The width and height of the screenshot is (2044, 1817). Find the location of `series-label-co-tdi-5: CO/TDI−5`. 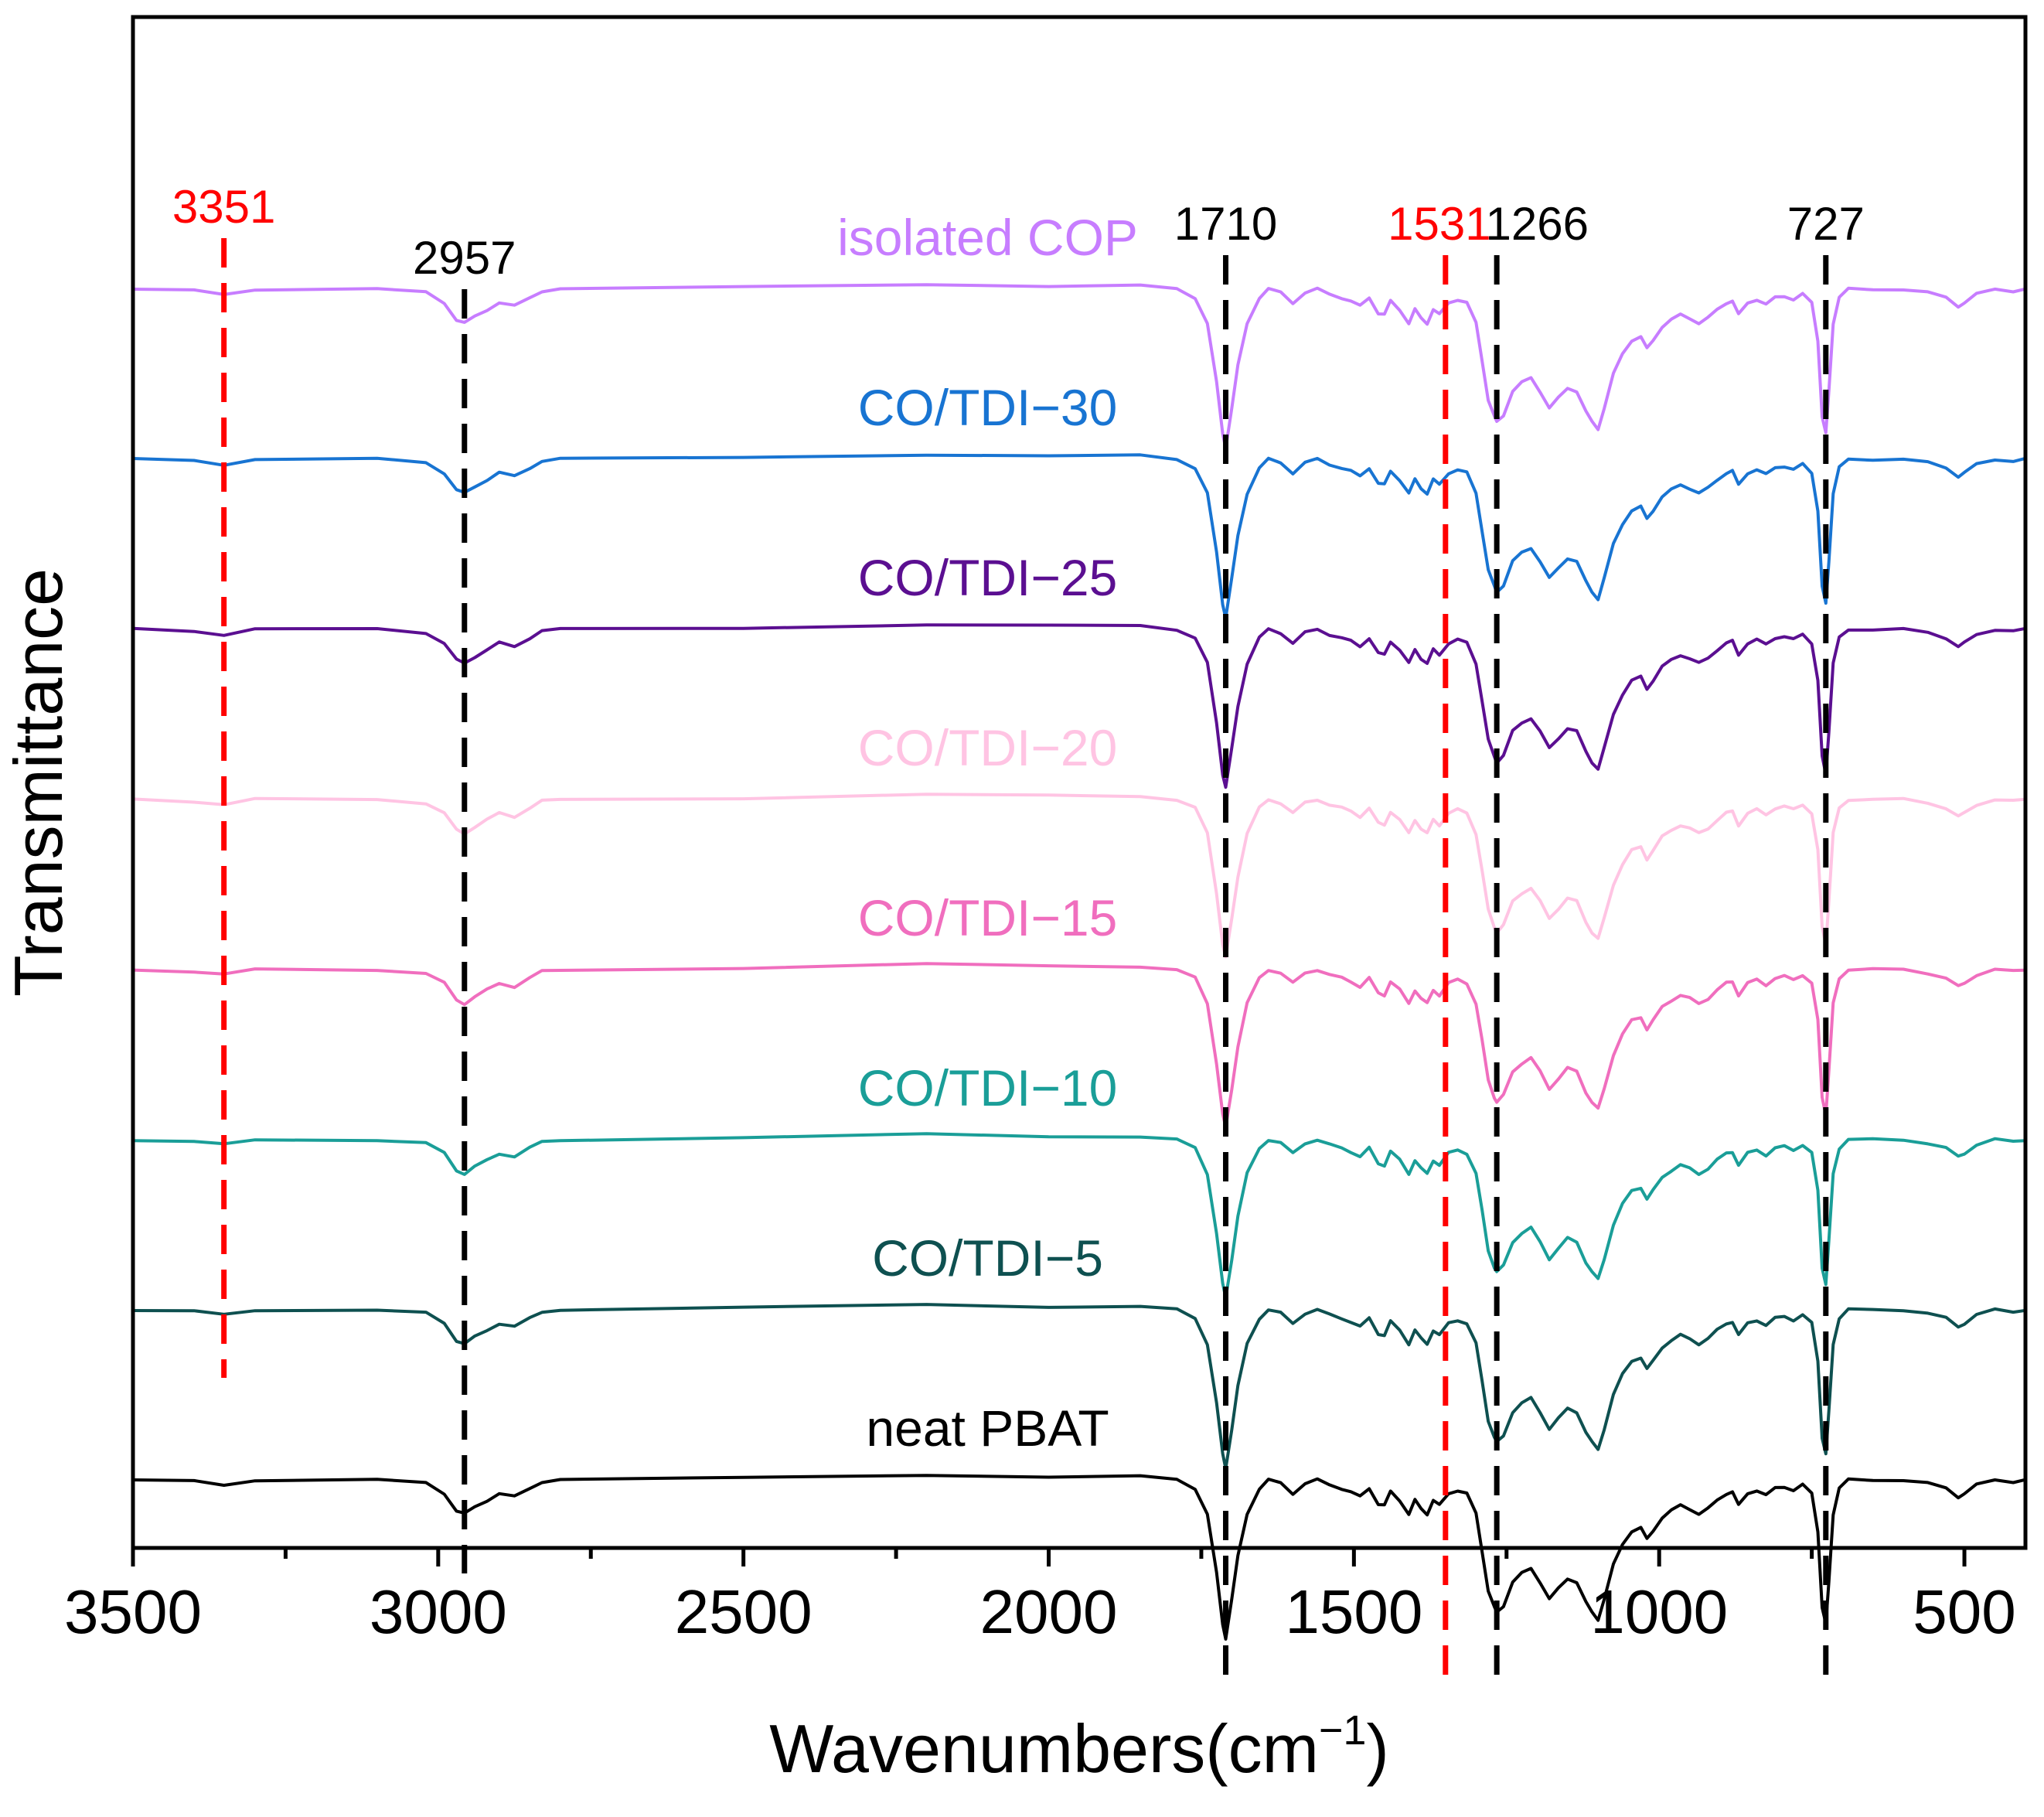

series-label-co-tdi-5: CO/TDI−5 is located at coordinates (987, 1258).